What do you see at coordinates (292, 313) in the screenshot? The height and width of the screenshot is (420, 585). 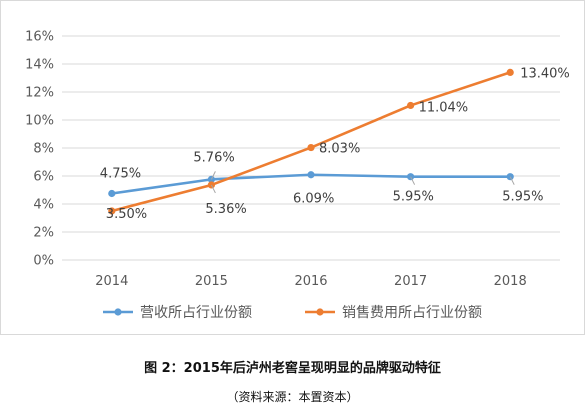 I see `legend: 营收所占行业份额 销售费用所占行业份额` at bounding box center [292, 313].